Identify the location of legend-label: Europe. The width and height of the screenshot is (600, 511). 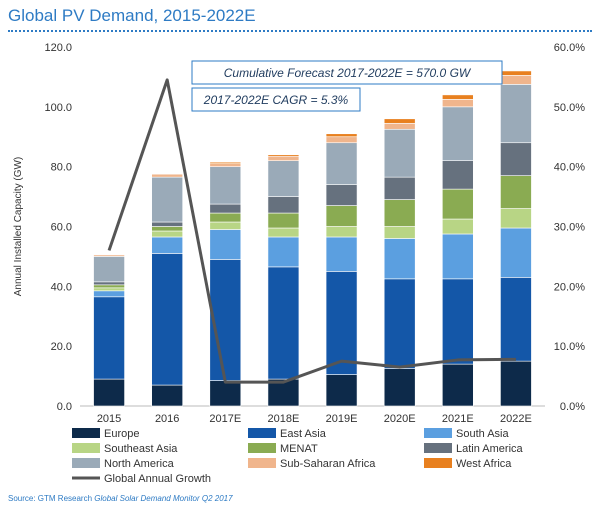
(121, 434).